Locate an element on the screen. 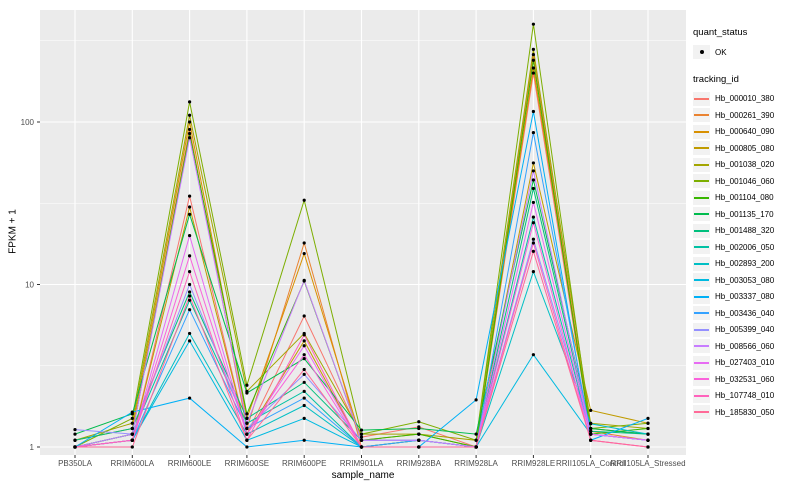 The width and height of the screenshot is (800, 500). x-tick-label: RRIM901LA is located at coordinates (362, 463).